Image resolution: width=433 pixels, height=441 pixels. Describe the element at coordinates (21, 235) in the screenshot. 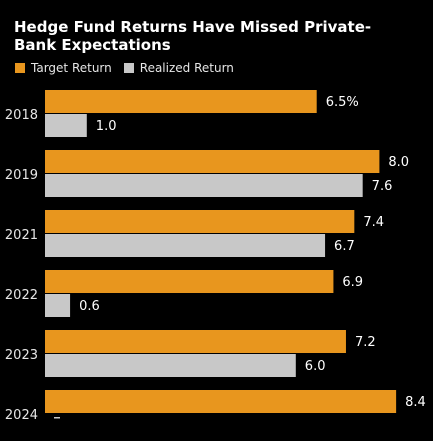

I see `category-label-2021: 2021` at that location.